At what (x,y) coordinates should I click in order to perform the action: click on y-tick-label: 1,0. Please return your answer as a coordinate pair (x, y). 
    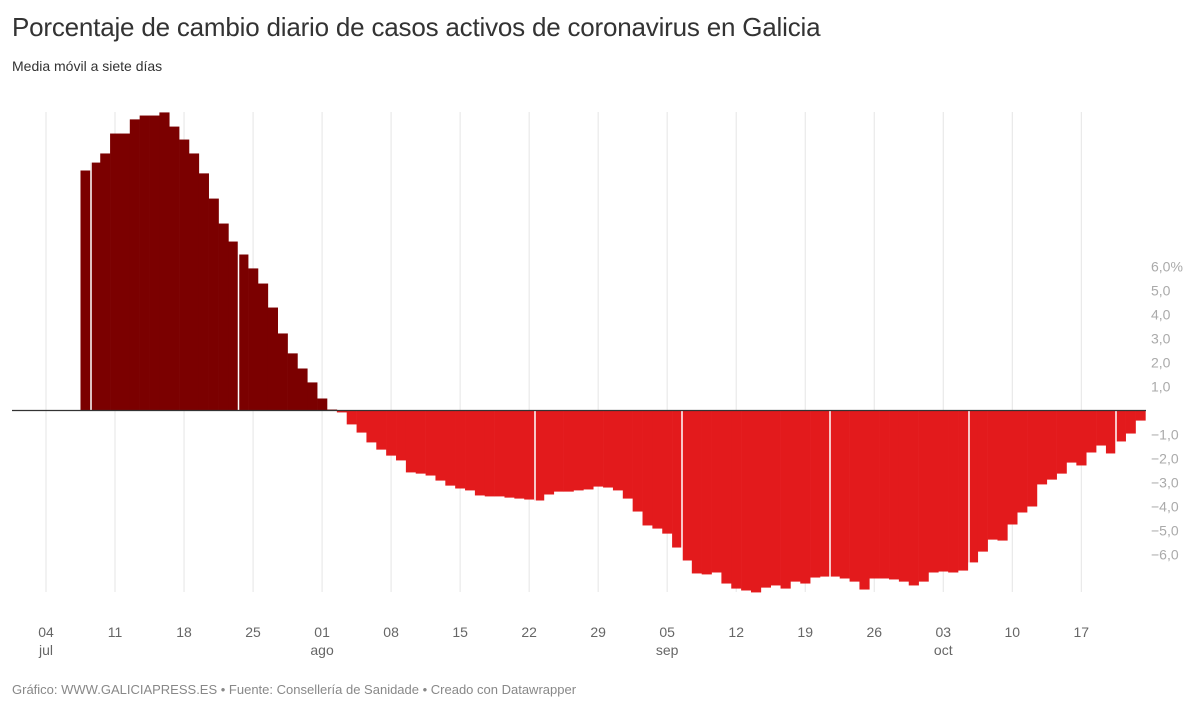
    Looking at the image, I should click on (1161, 387).